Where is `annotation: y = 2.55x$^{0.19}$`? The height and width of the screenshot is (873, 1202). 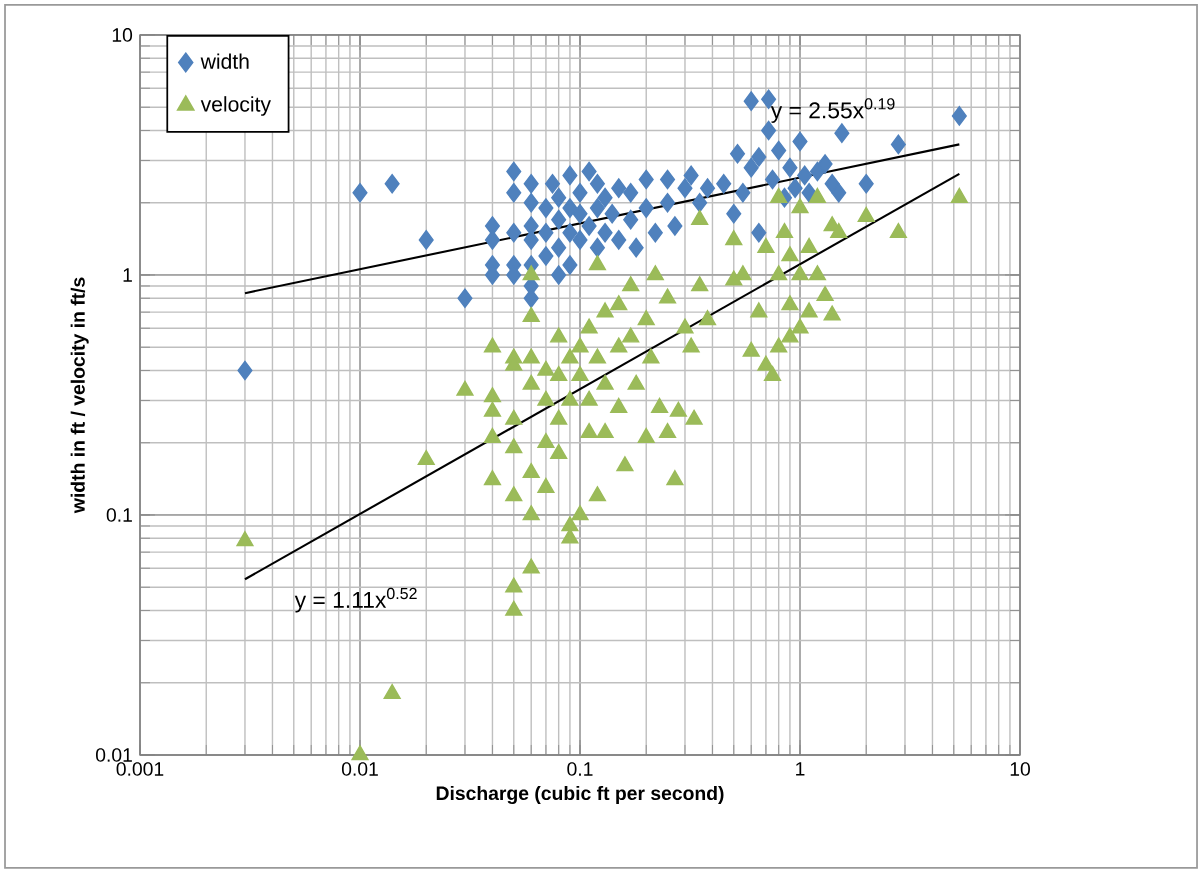
annotation: y = 2.55x$^{0.19}$ is located at coordinates (832, 110).